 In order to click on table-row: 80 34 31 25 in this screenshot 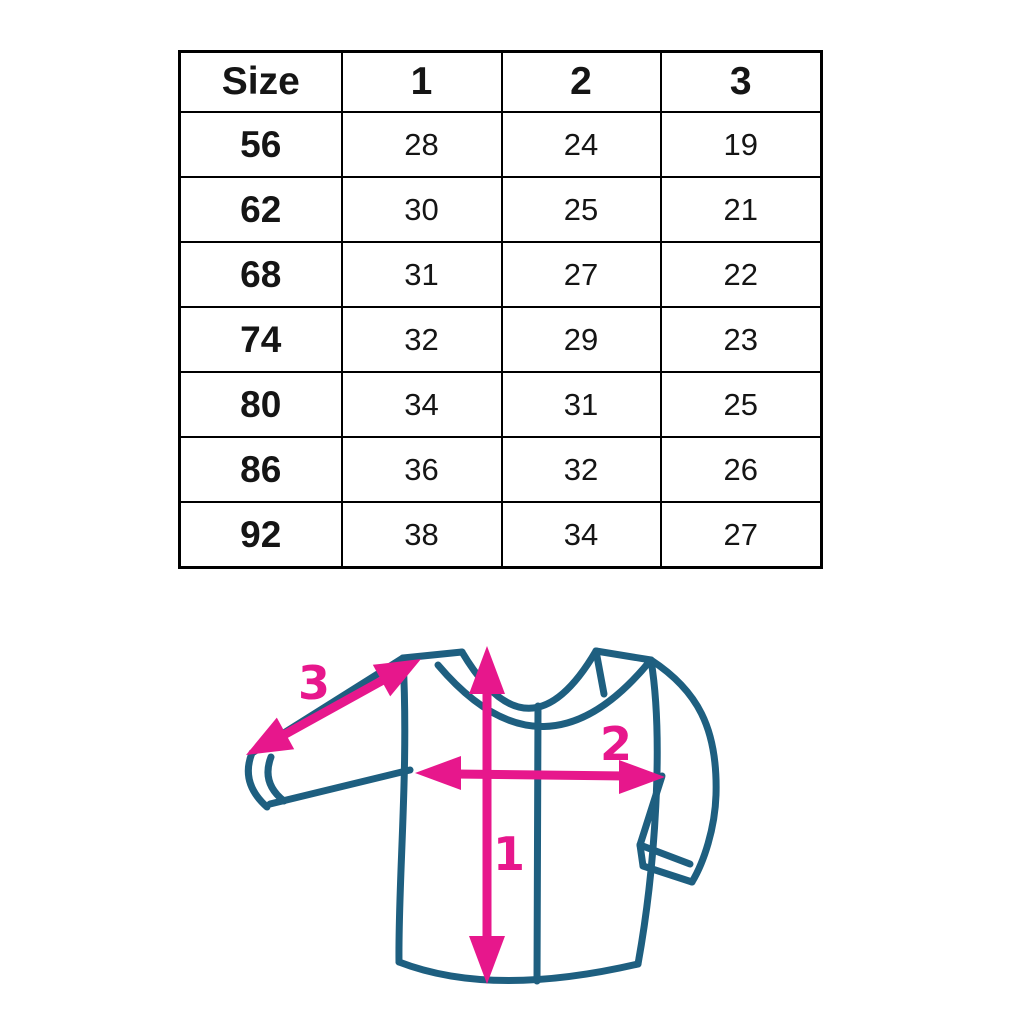, I will do `click(500, 404)`.